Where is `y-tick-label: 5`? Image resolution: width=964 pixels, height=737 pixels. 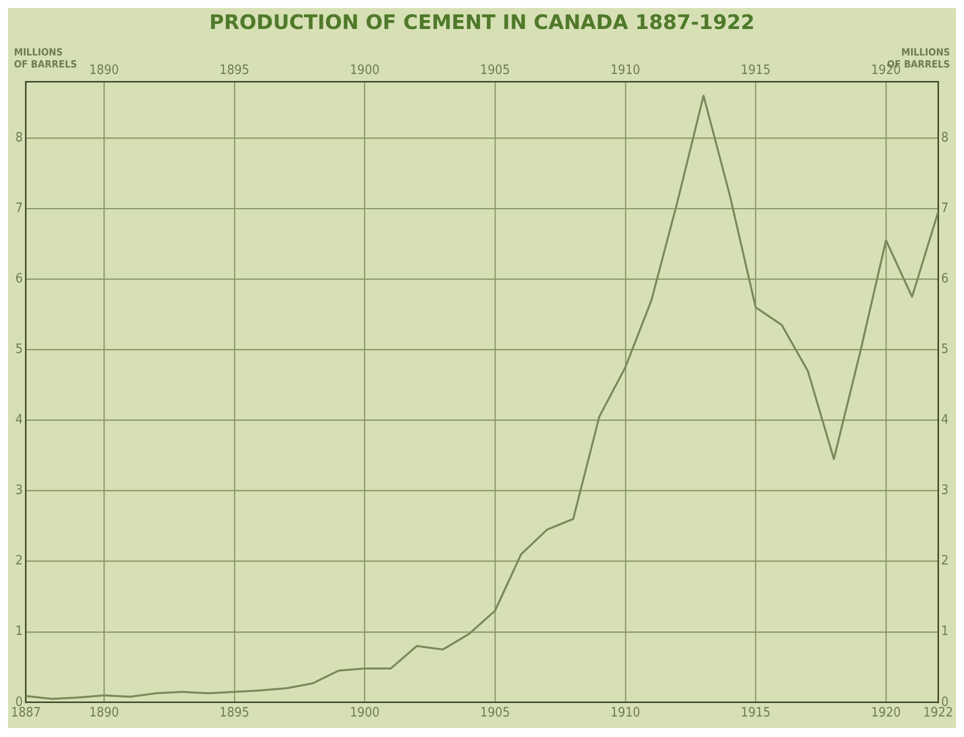
y-tick-label: 5 is located at coordinates (19, 350).